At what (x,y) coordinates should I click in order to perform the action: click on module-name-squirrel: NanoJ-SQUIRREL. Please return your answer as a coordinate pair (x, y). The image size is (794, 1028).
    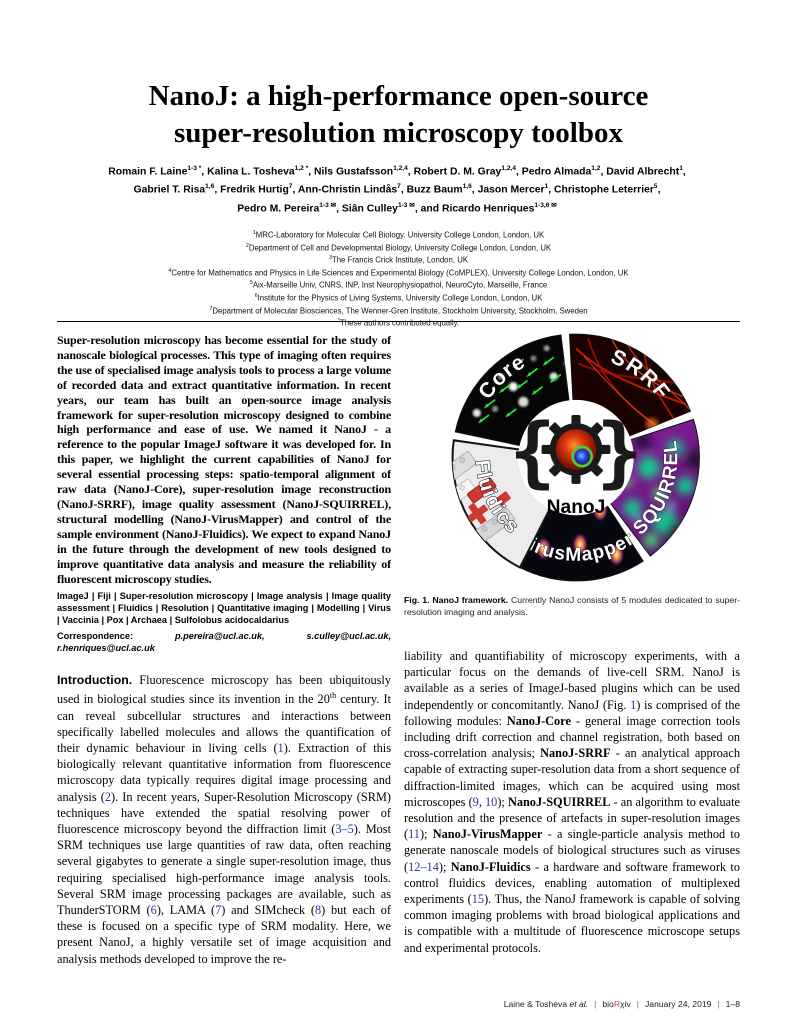
    Looking at the image, I should click on (559, 801).